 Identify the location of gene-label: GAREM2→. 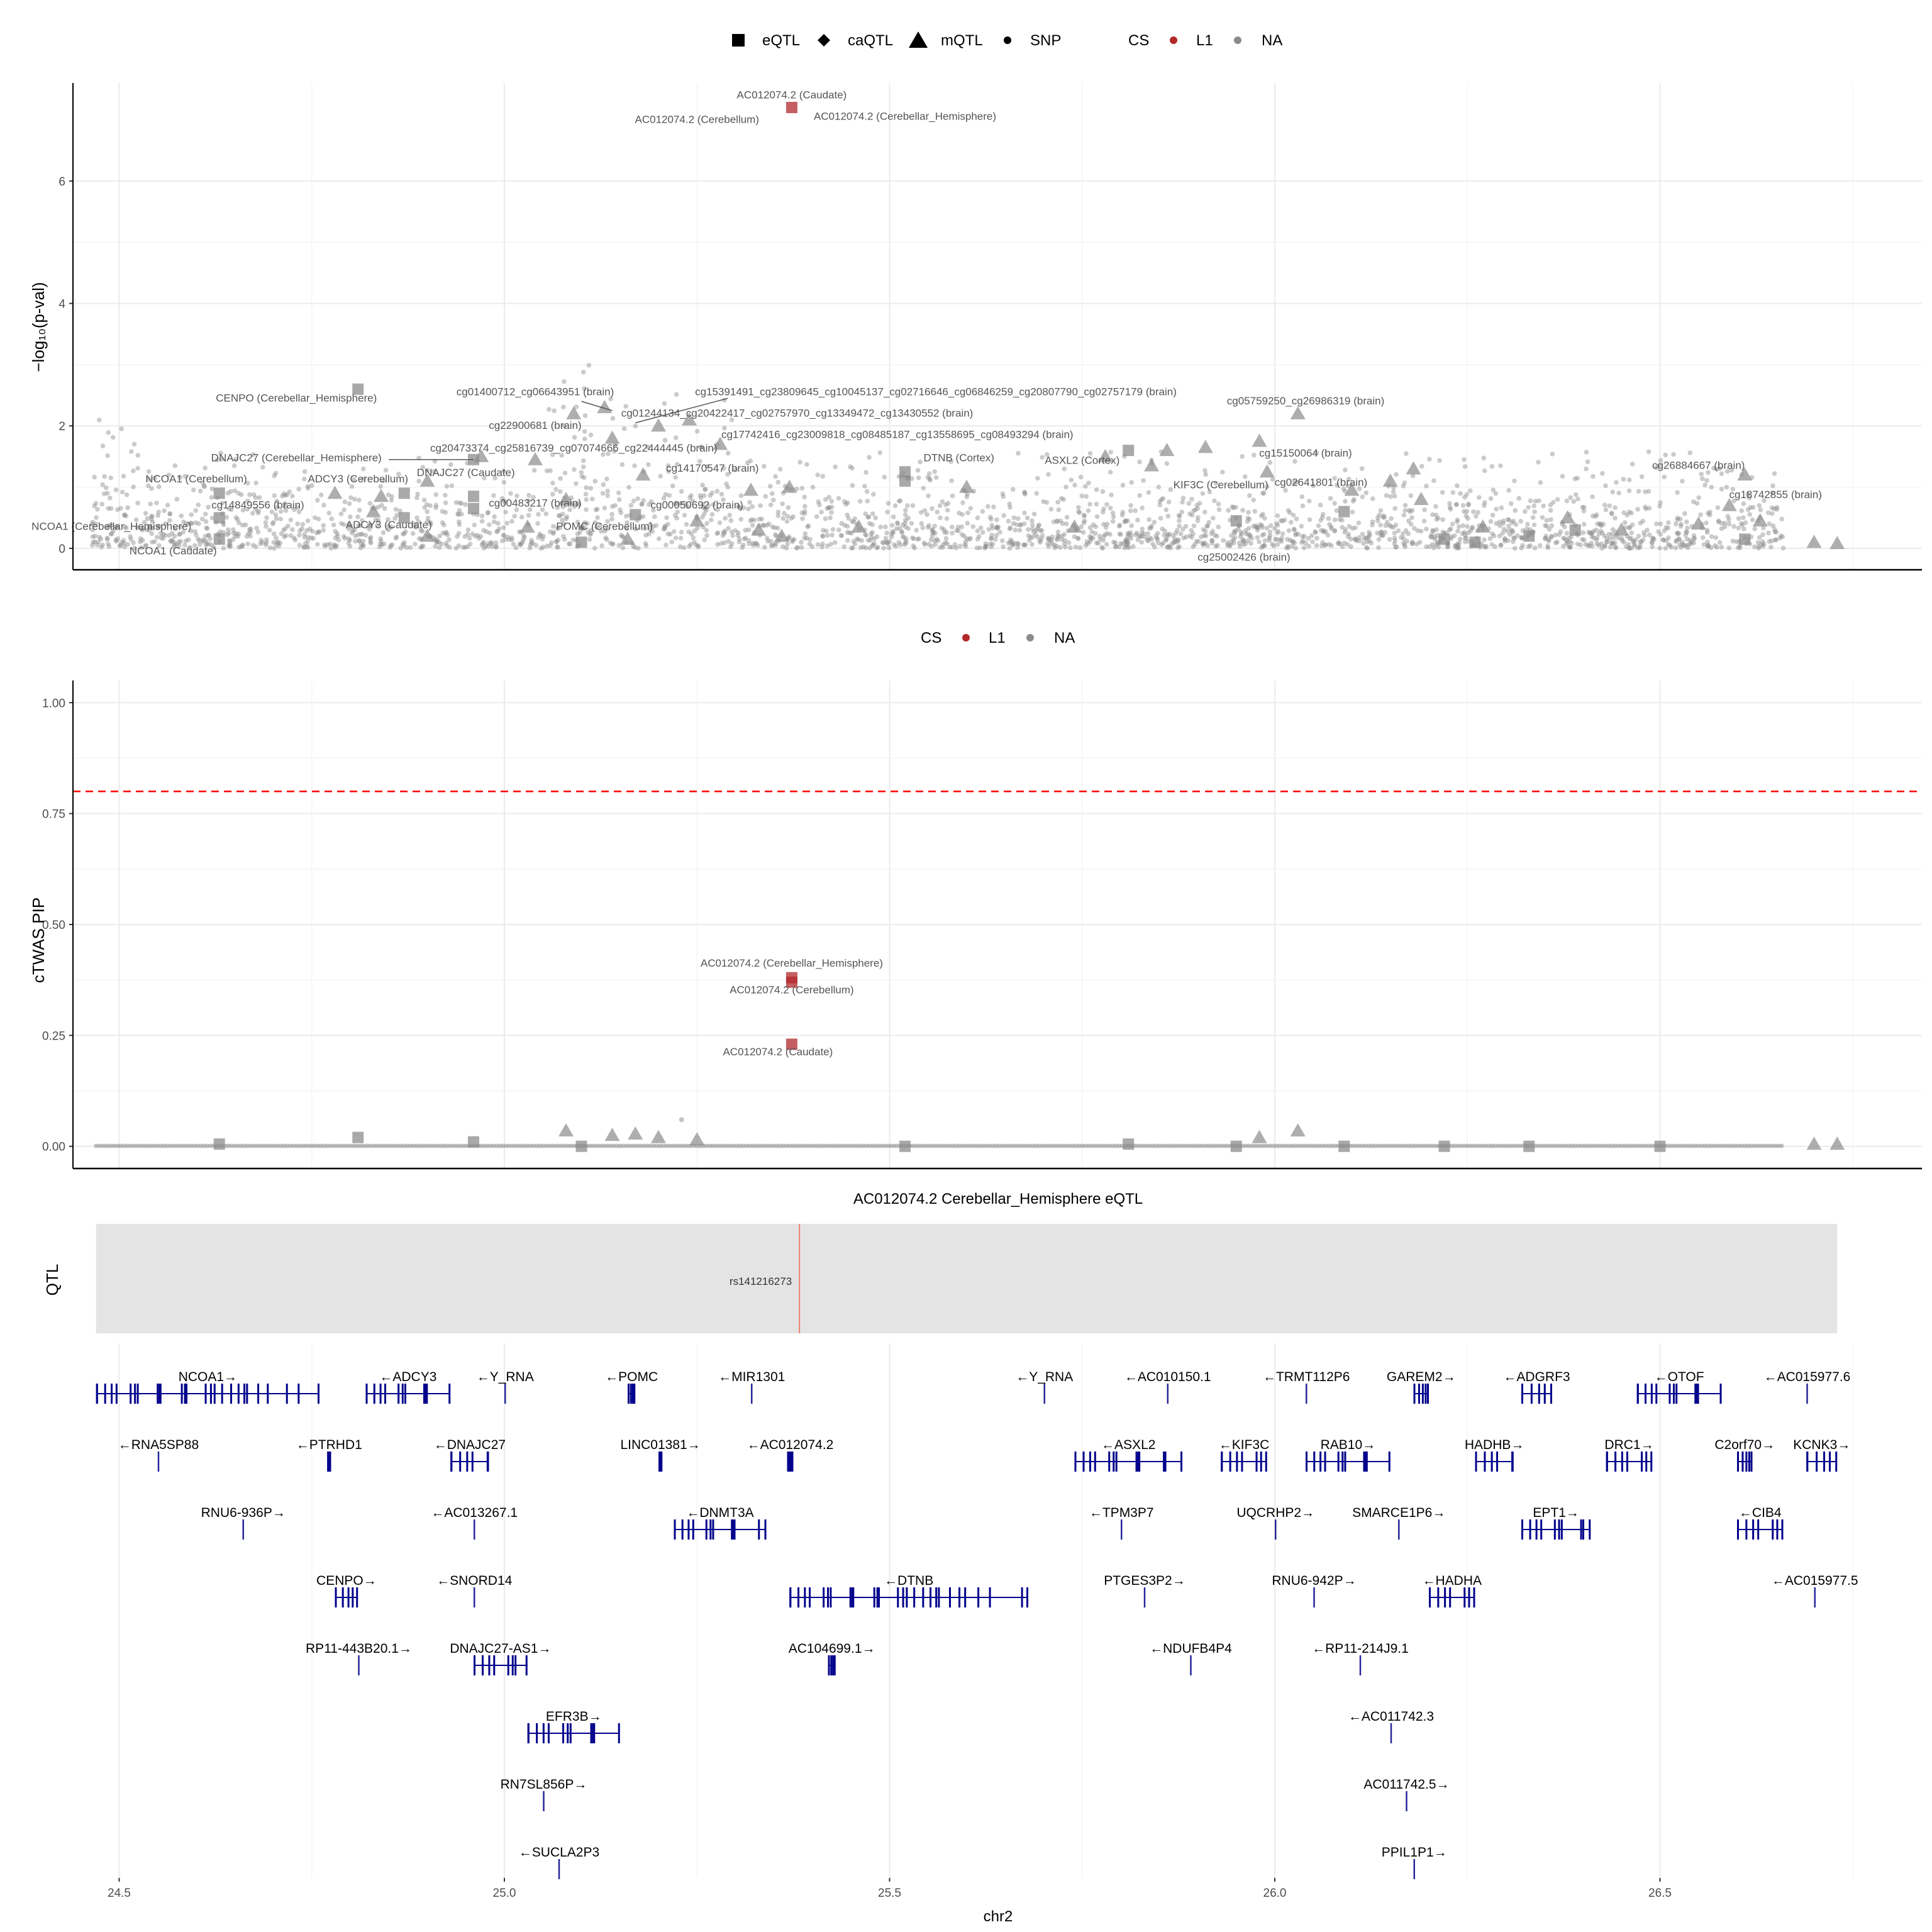
(1421, 1377).